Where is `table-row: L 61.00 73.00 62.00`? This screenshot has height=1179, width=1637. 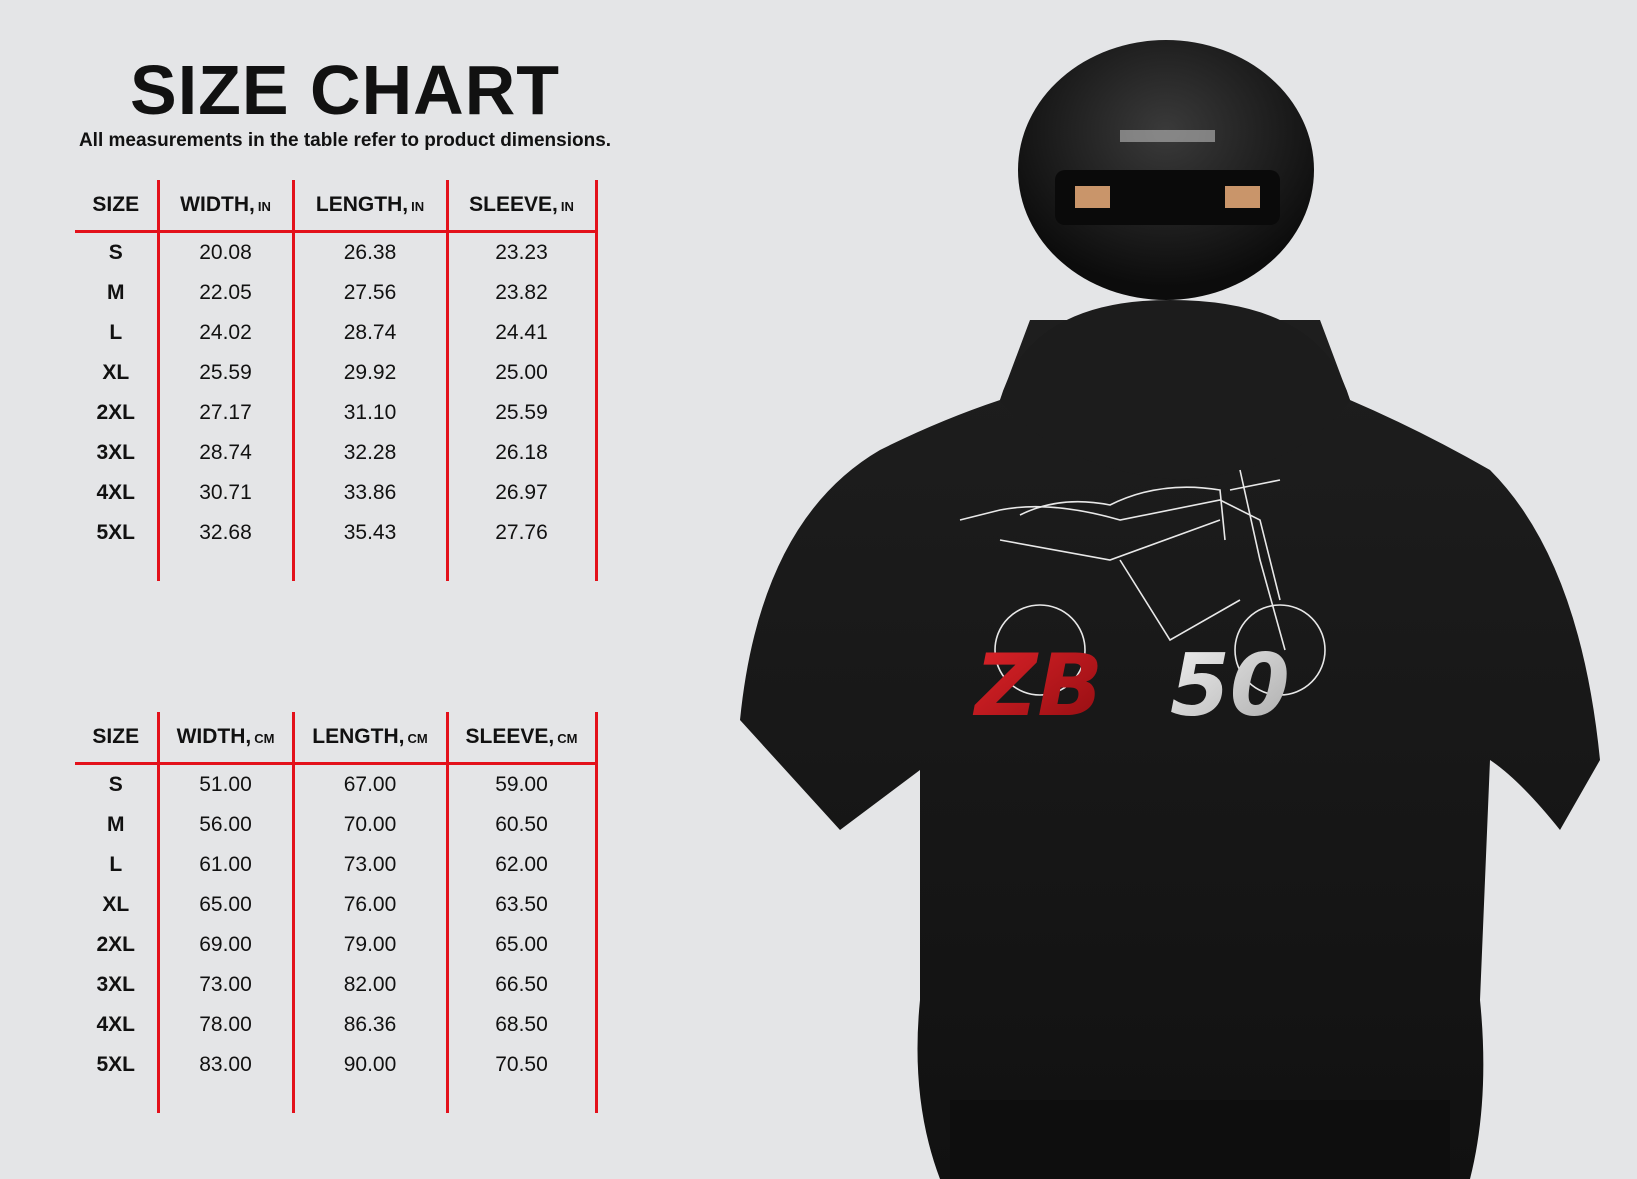 table-row: L 61.00 73.00 62.00 is located at coordinates (336, 865).